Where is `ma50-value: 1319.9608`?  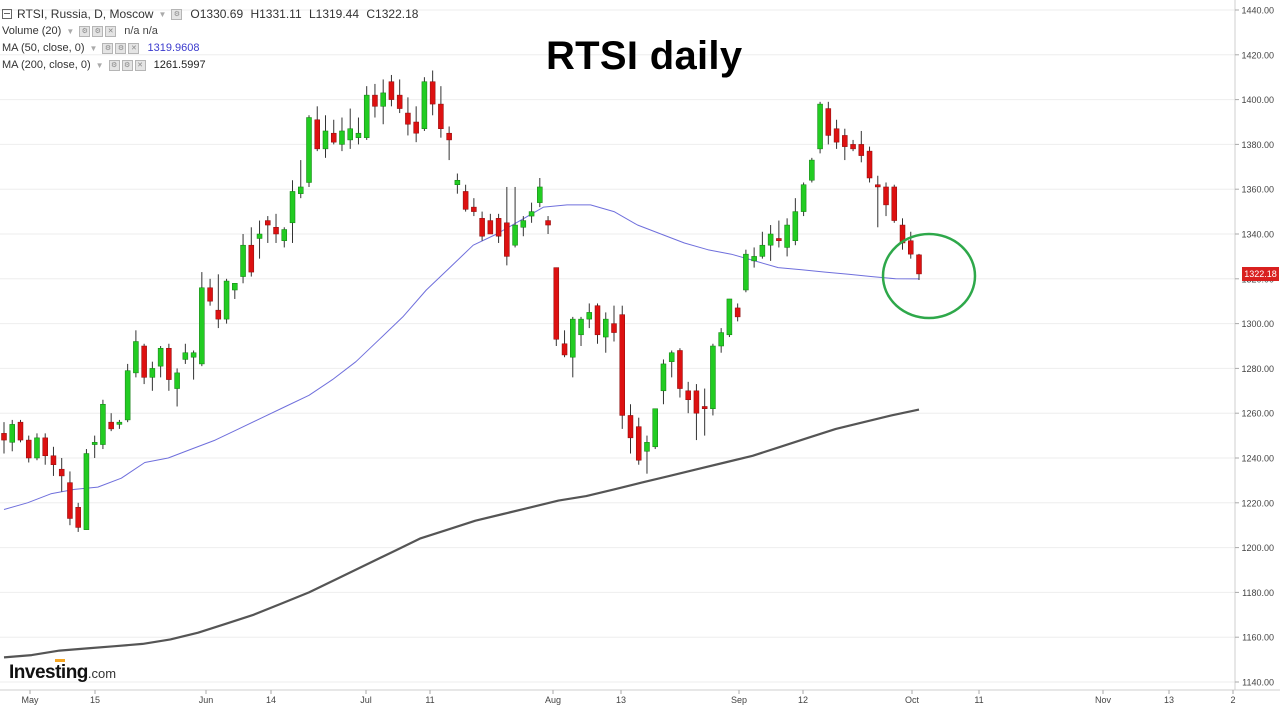
ma50-value: 1319.9608 is located at coordinates (173, 48).